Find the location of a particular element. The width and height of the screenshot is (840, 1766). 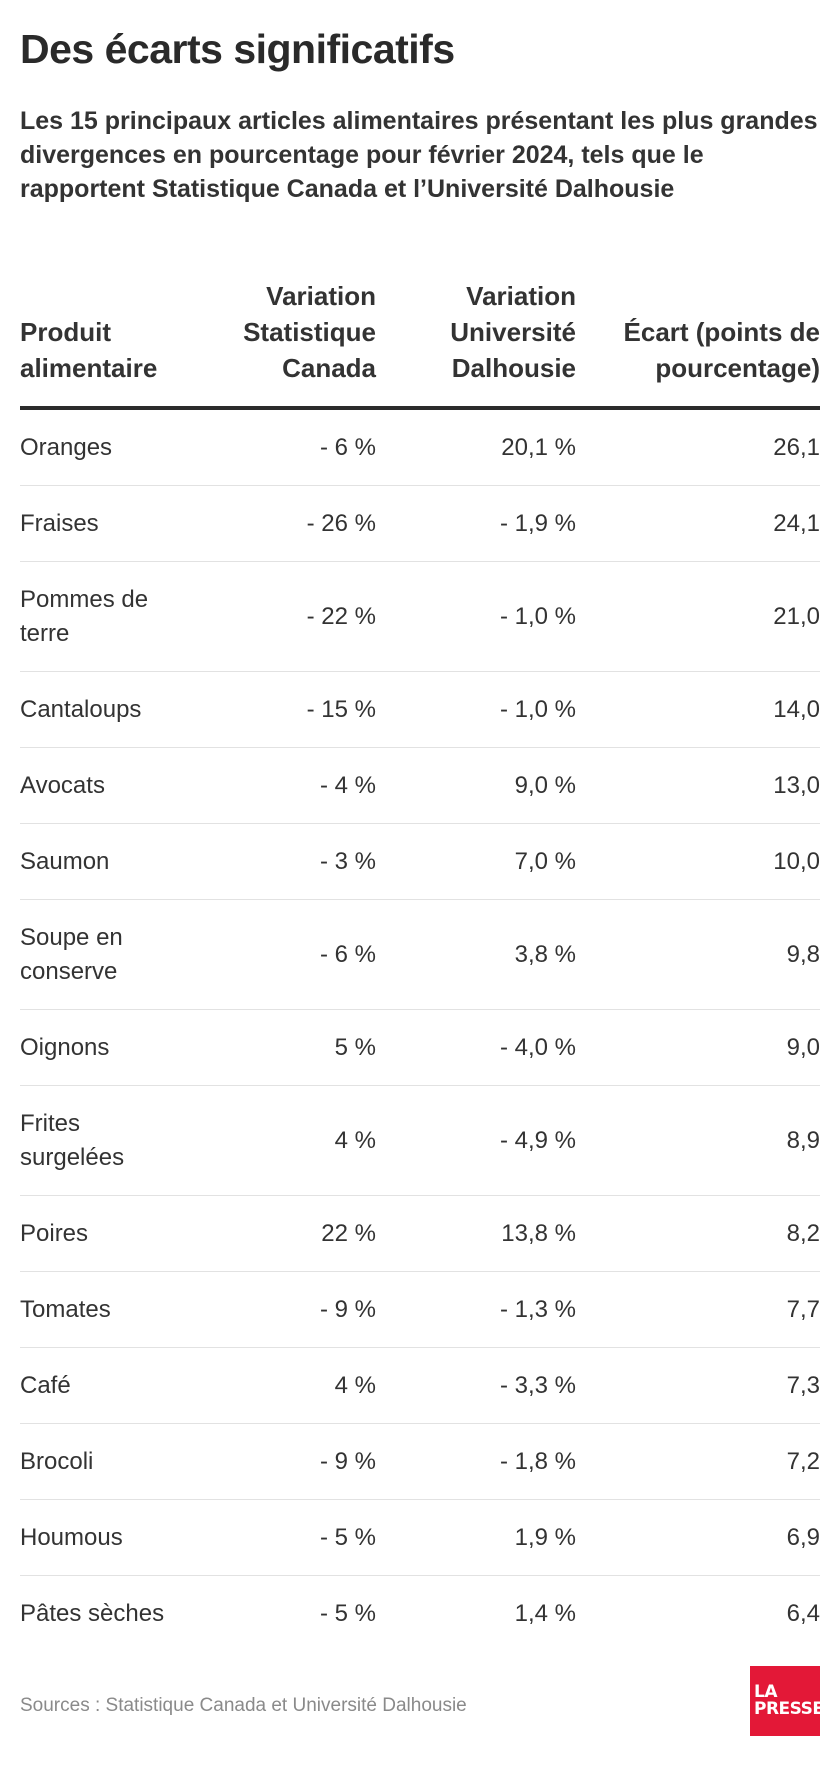

table-row: Café 4 % - 3,3 % 7,3 is located at coordinates (420, 1385).